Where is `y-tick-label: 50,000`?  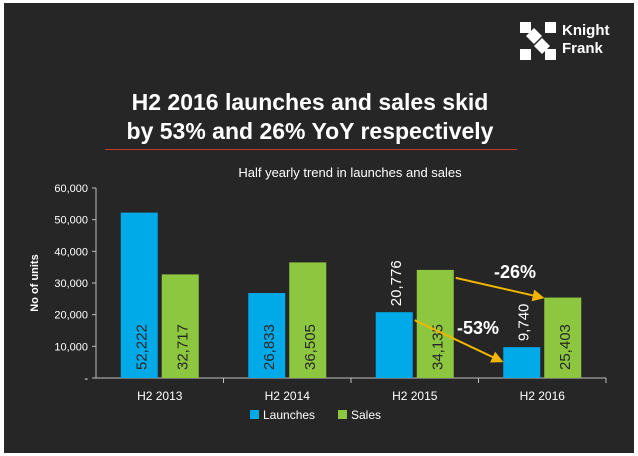 y-tick-label: 50,000 is located at coordinates (71, 221).